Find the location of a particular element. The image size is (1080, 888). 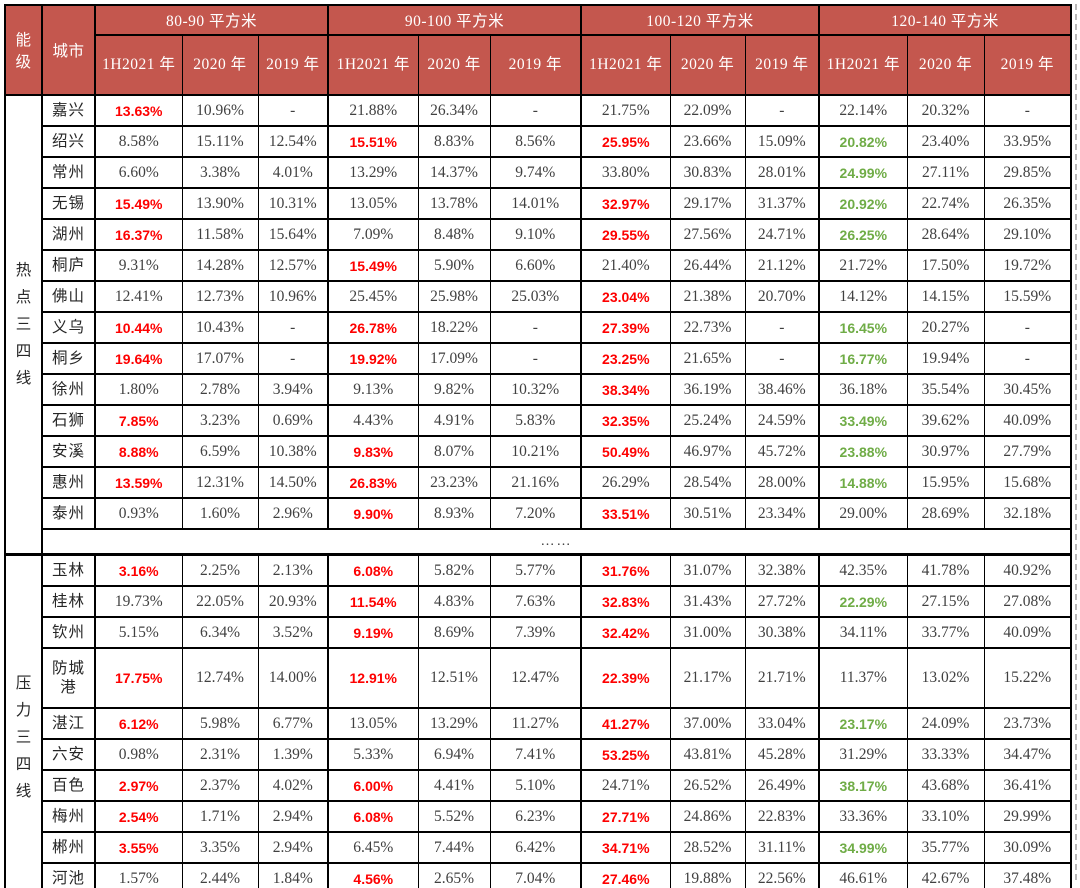

value-cell: 40.09% is located at coordinates (1027, 420).